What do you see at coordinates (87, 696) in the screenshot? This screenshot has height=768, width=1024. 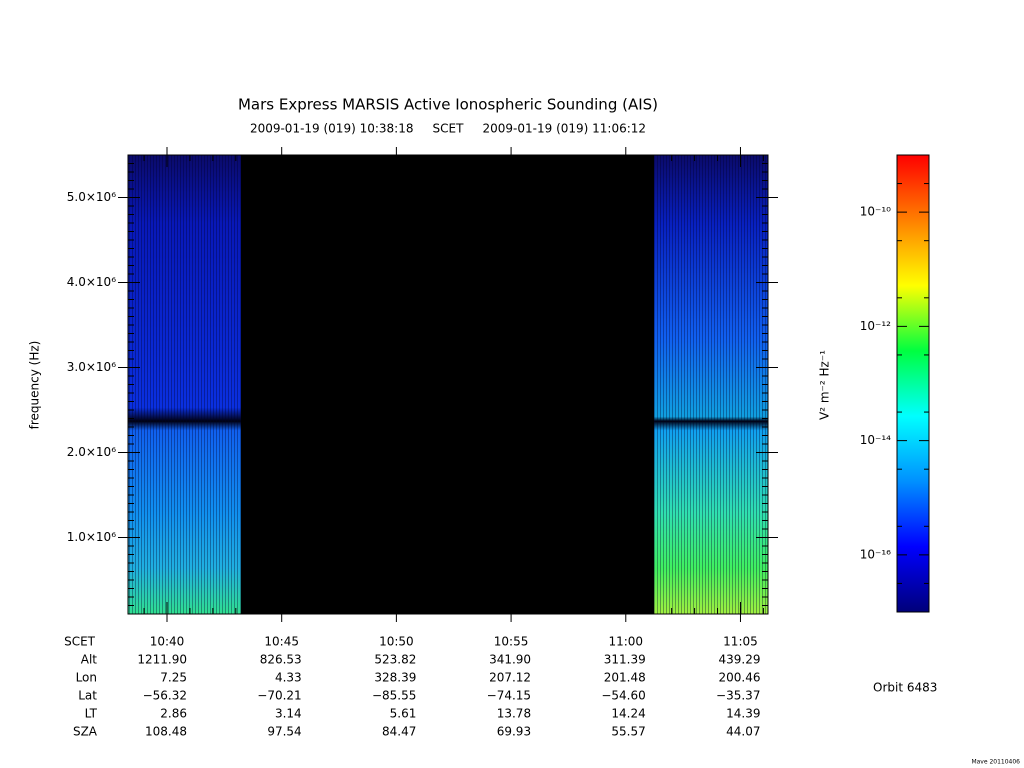 I see `ephemeris-label: Lat` at bounding box center [87, 696].